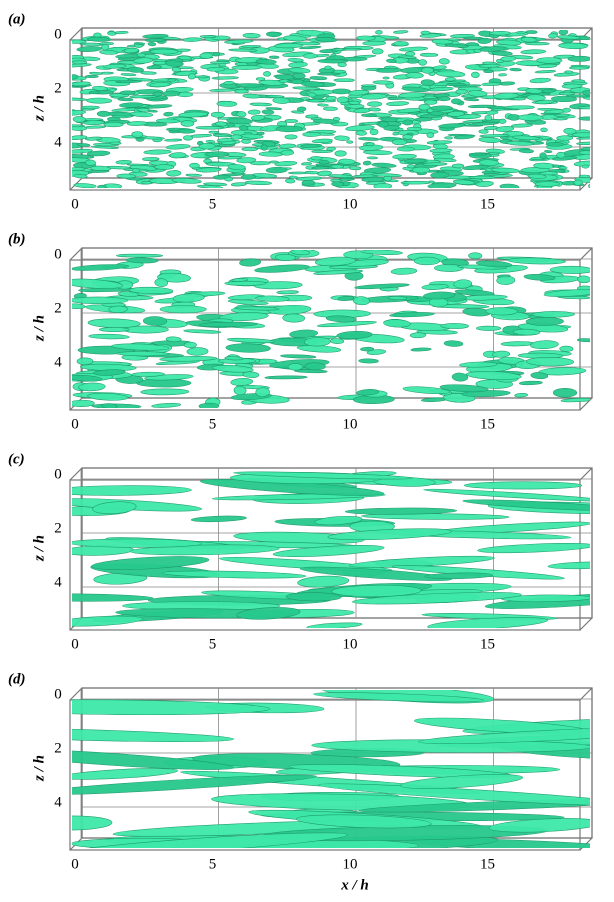 The height and width of the screenshot is (902, 614). I want to click on x-tick-label: 0, so click(75, 204).